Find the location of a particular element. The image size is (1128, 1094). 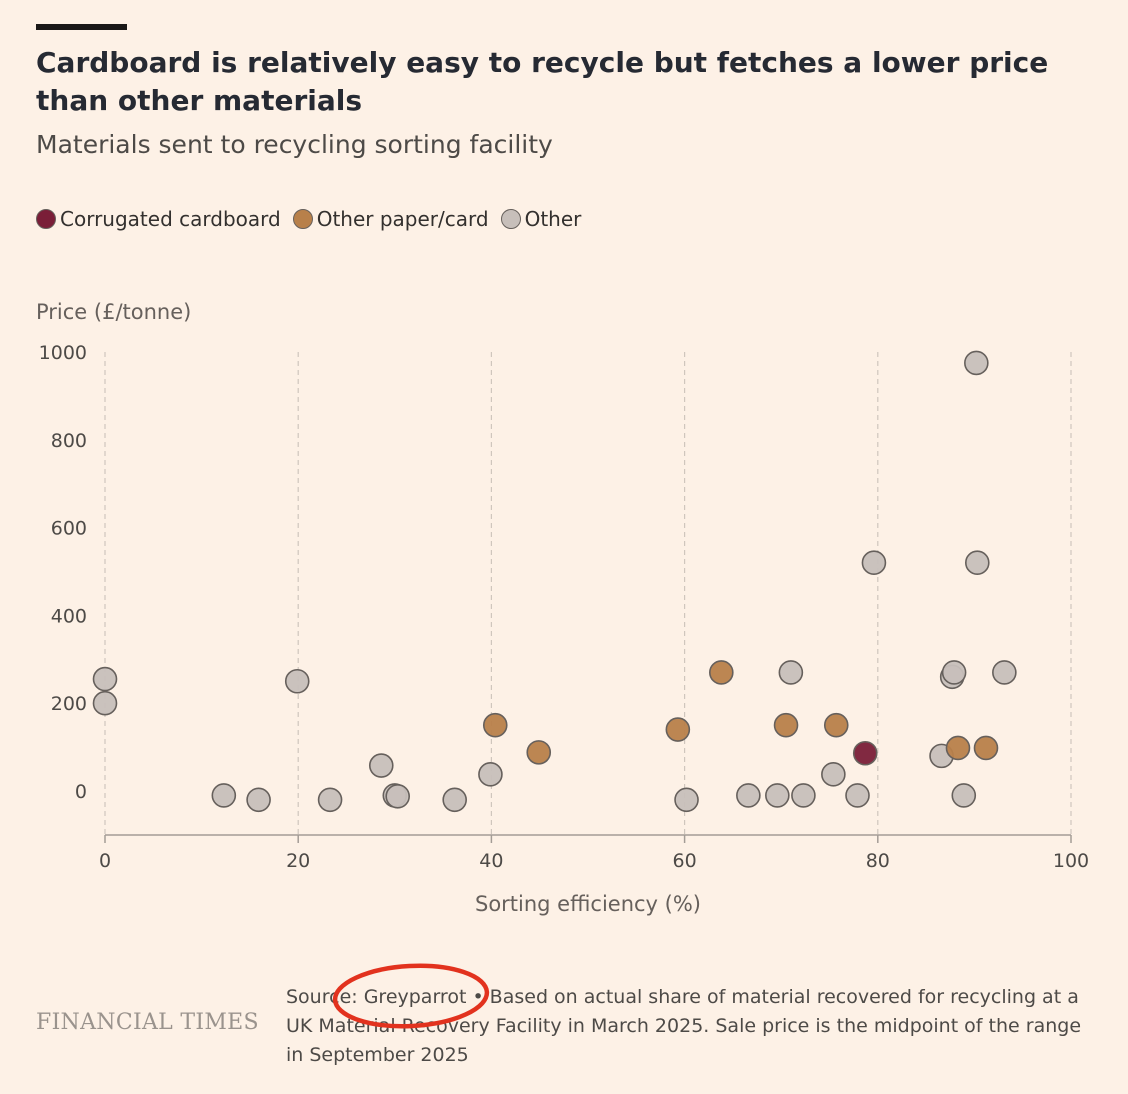

y-tick-label-800: 800 is located at coordinates (69, 441).